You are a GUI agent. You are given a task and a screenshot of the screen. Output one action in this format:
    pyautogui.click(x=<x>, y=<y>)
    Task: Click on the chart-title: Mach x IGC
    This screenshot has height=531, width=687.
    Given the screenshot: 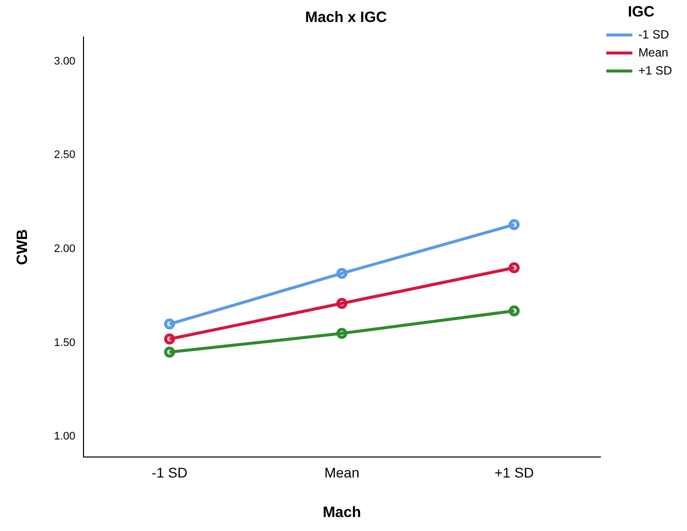 What is the action you would take?
    pyautogui.click(x=346, y=17)
    